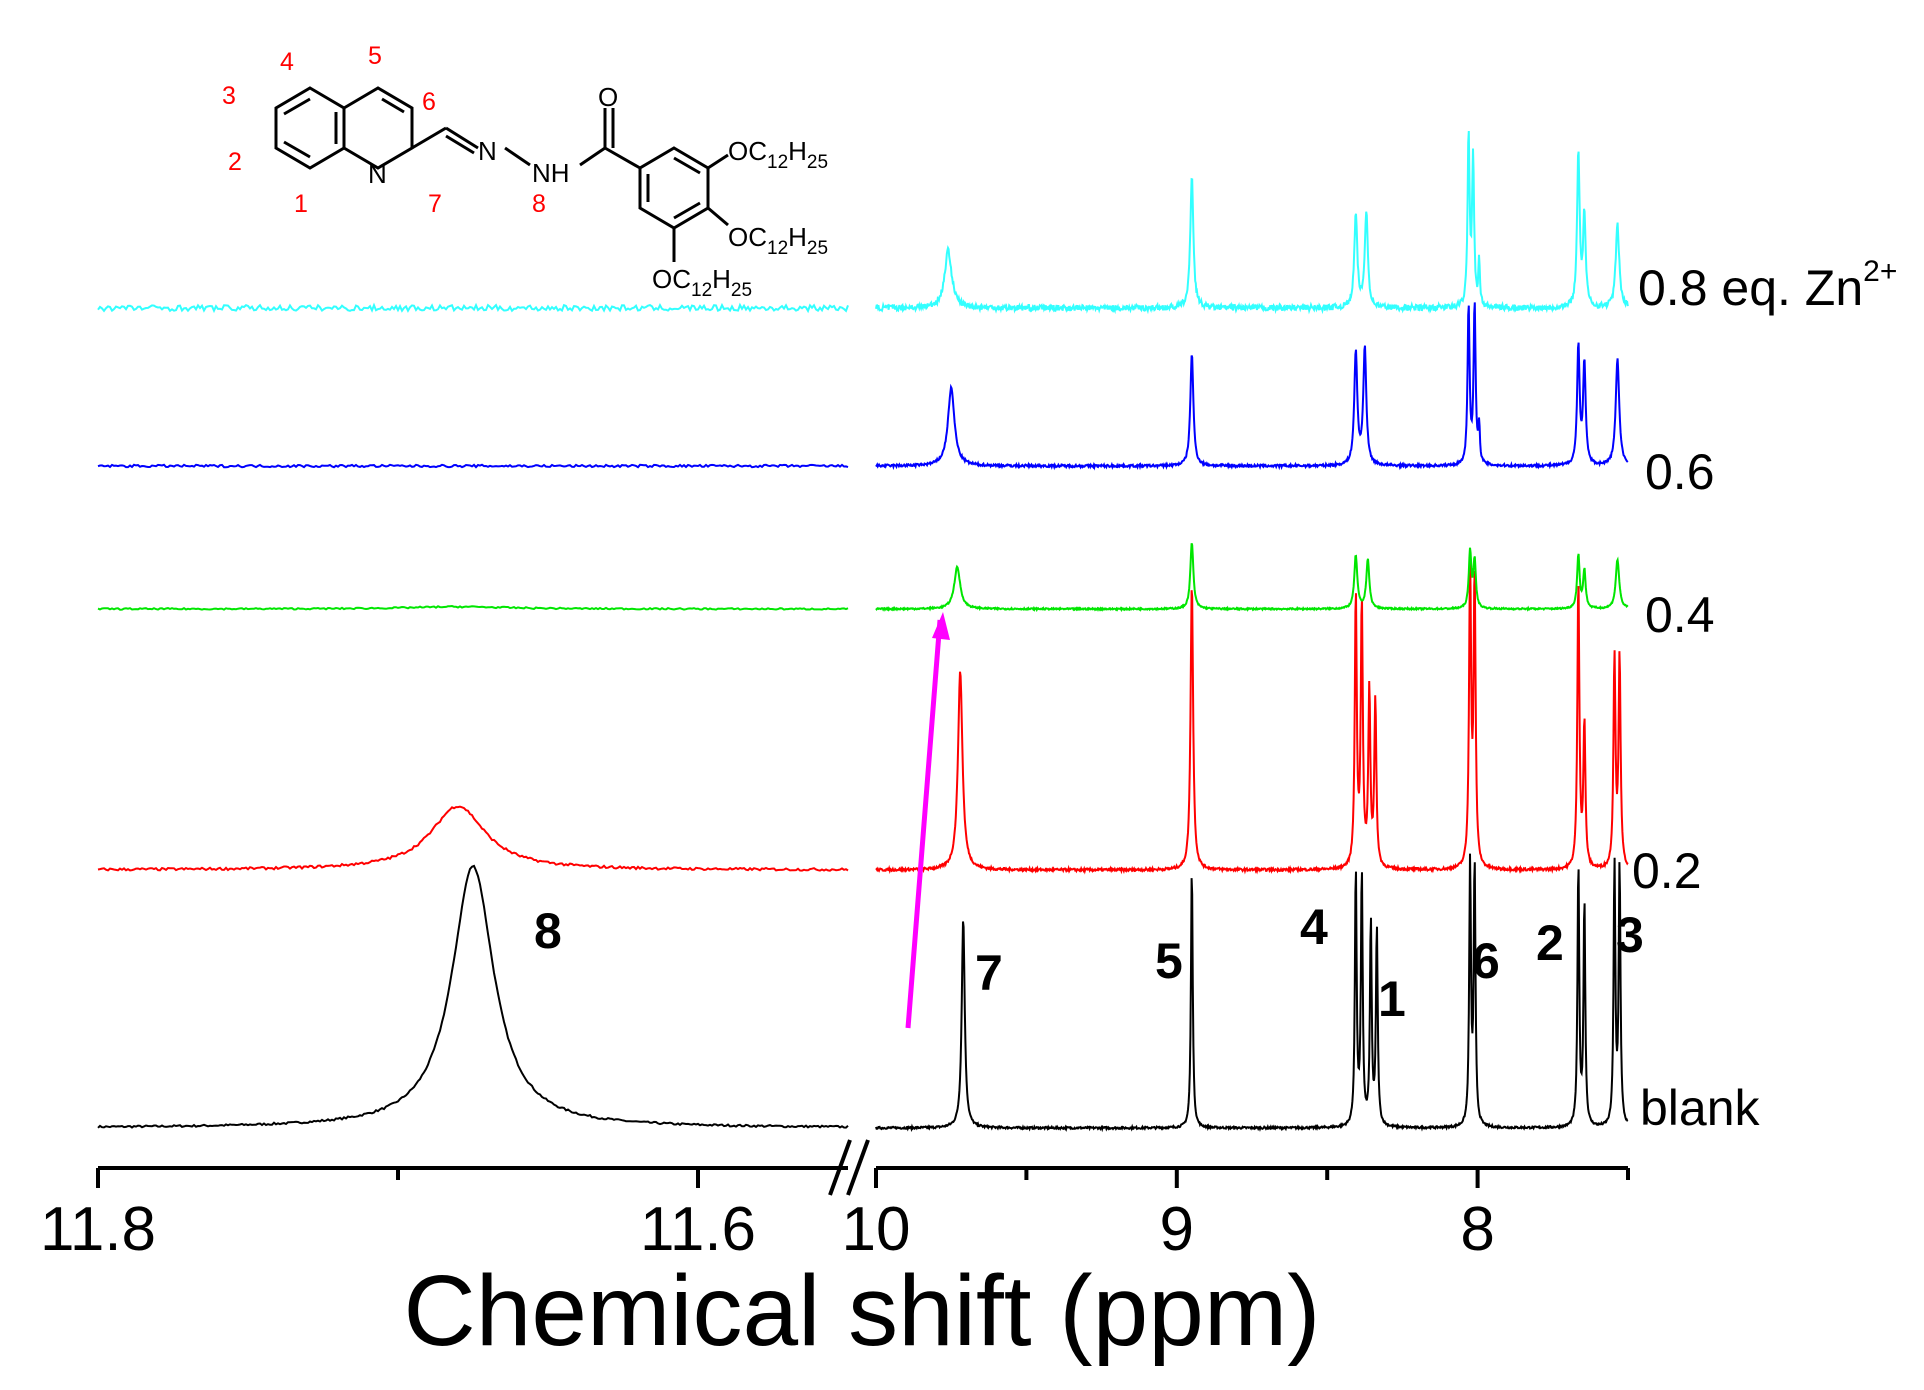  What do you see at coordinates (1550, 943) in the screenshot?
I see `peak-label-2: 2` at bounding box center [1550, 943].